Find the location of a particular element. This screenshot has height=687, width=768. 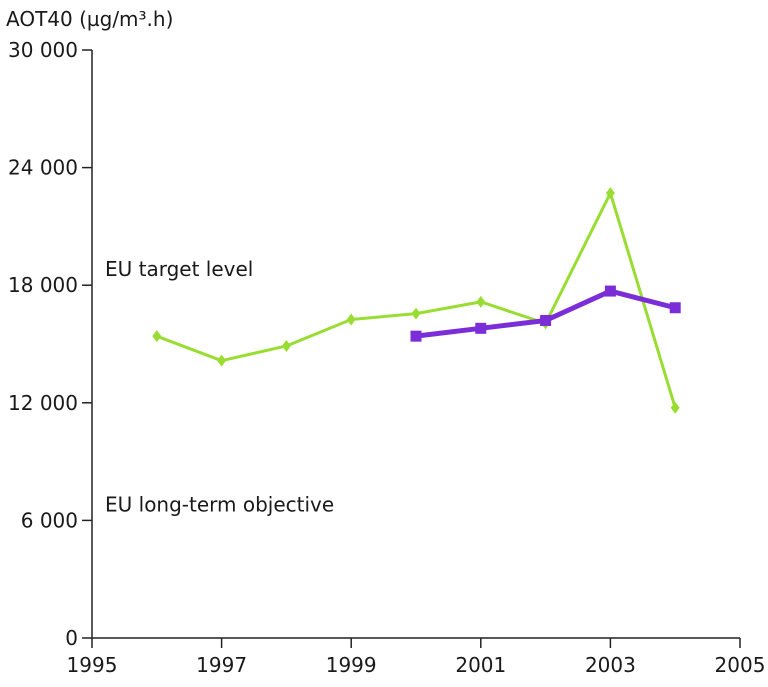

x-tick-label: 2005 is located at coordinates (740, 665).